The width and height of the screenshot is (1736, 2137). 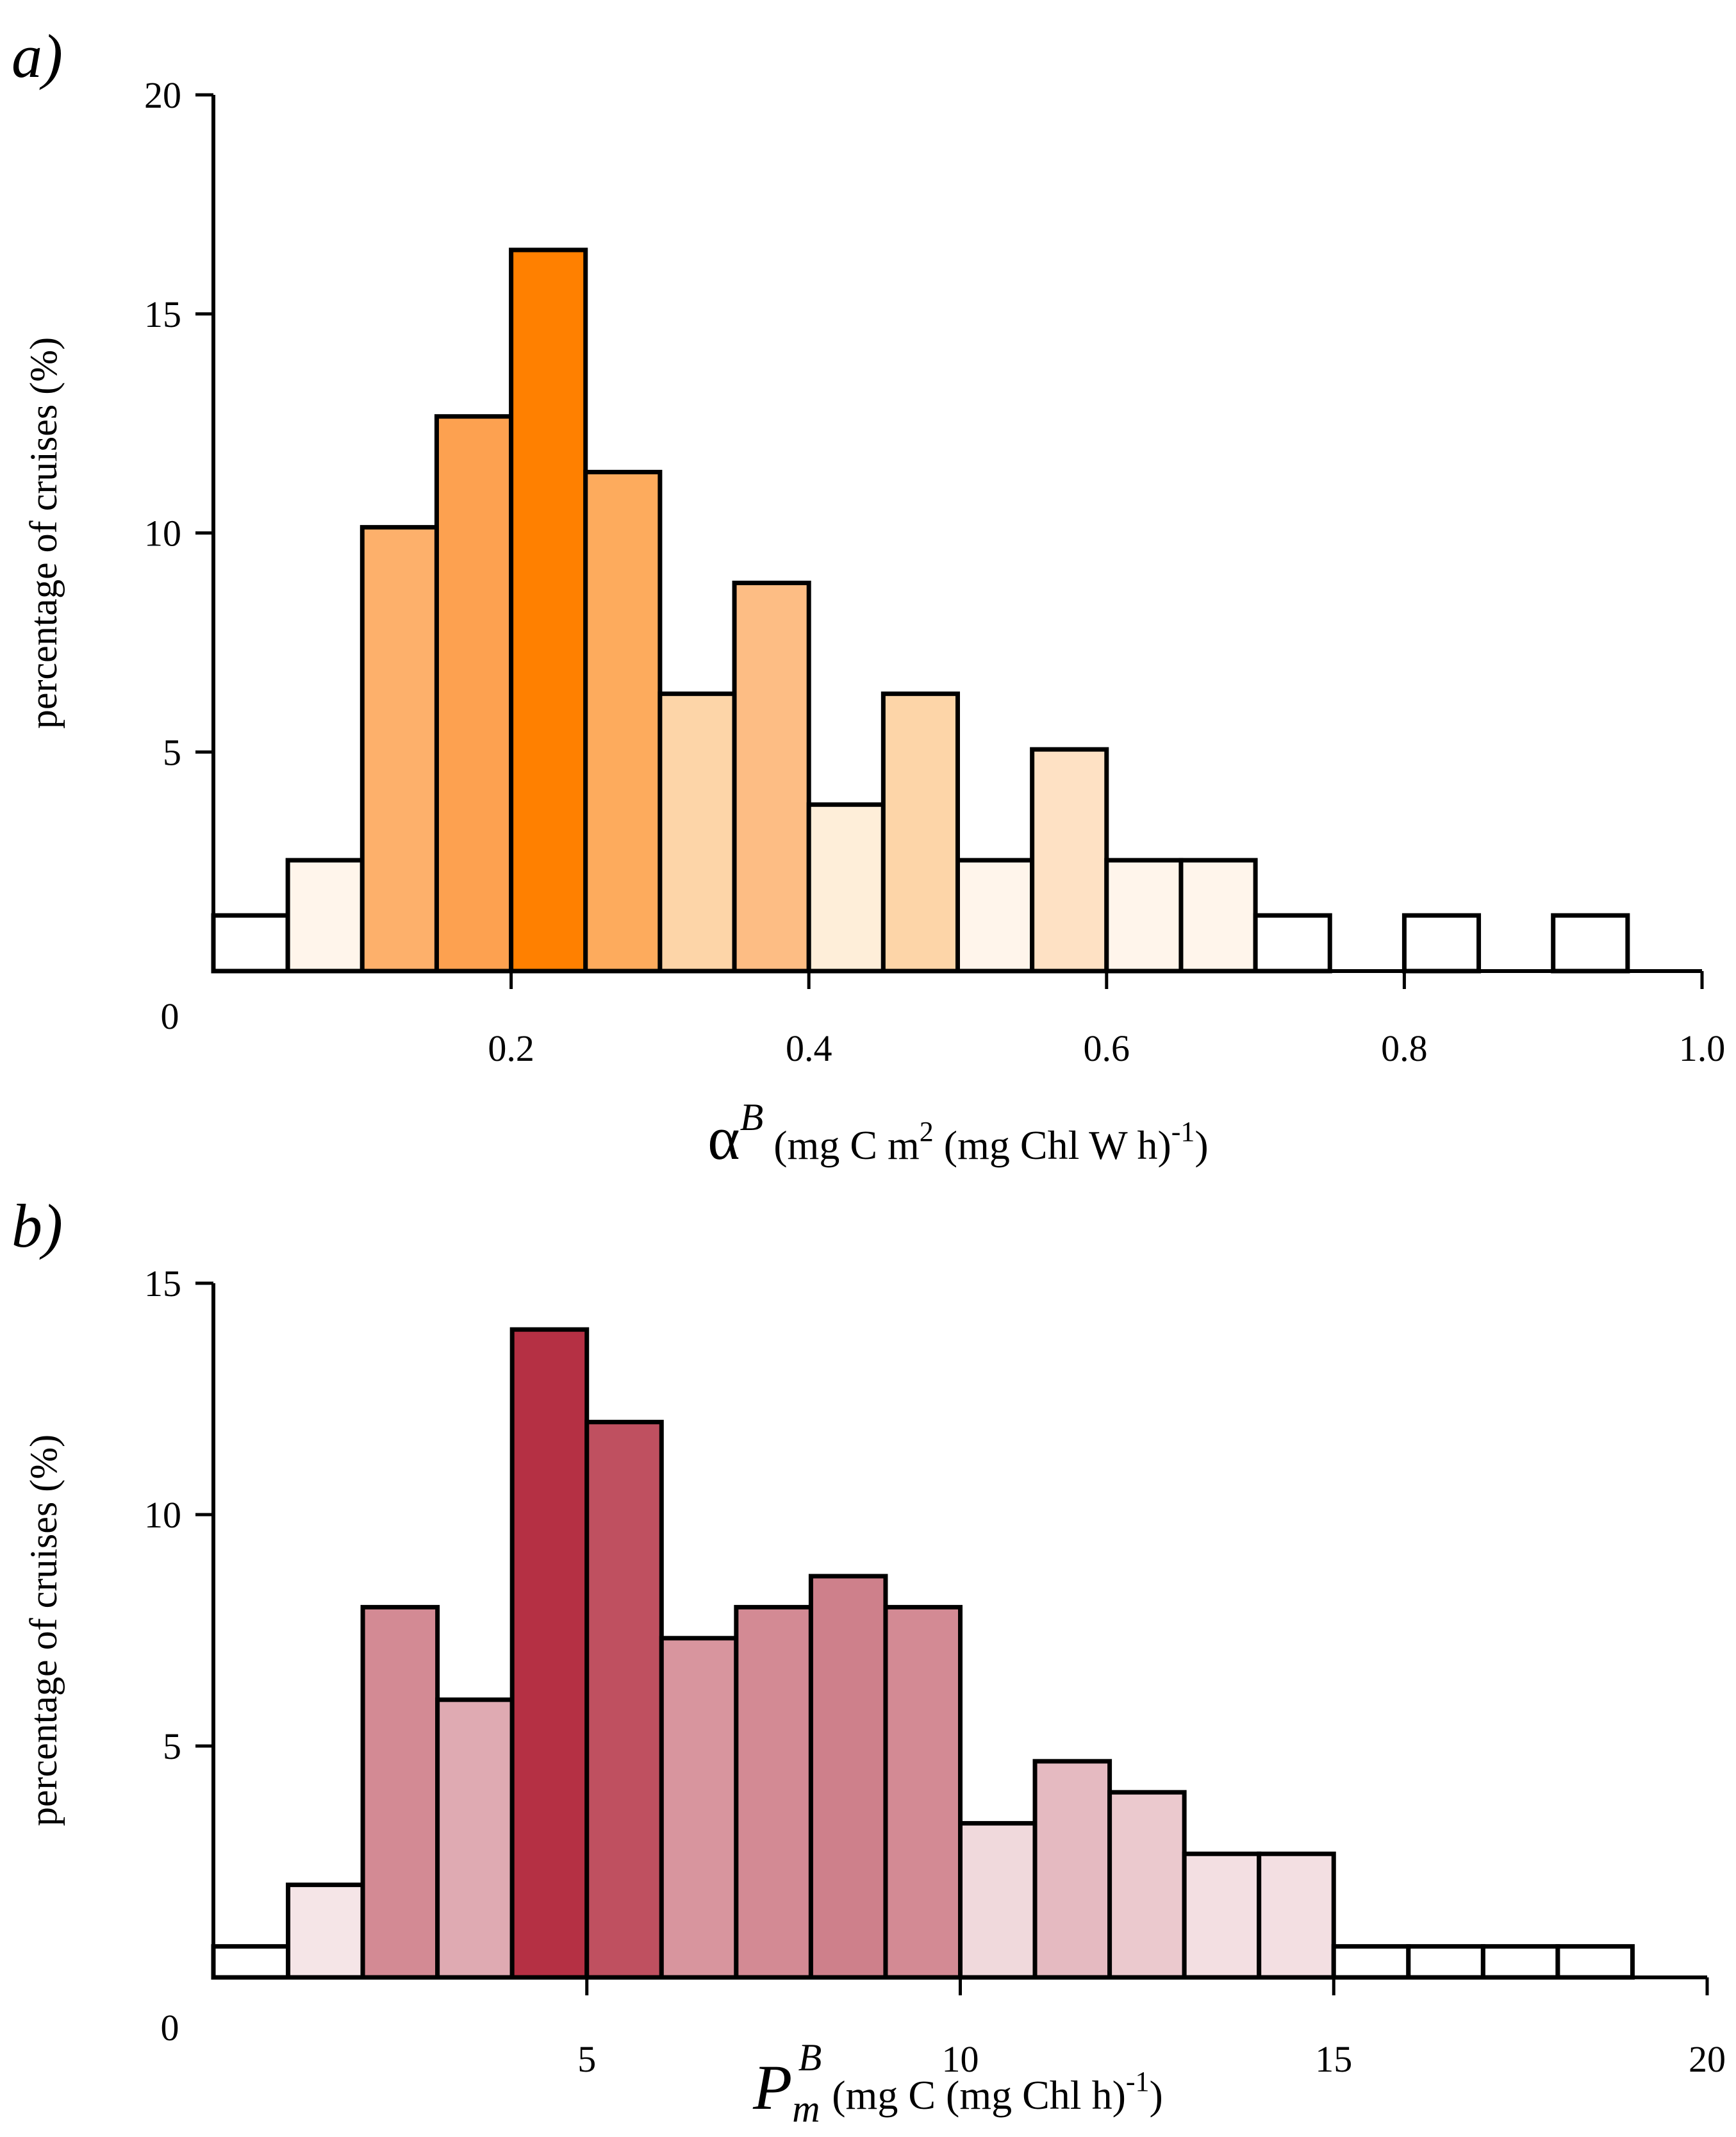 What do you see at coordinates (974, 2095) in the screenshot?
I see `panel-b-xlabel-units-pre: (mg C (mg Chl h)` at bounding box center [974, 2095].